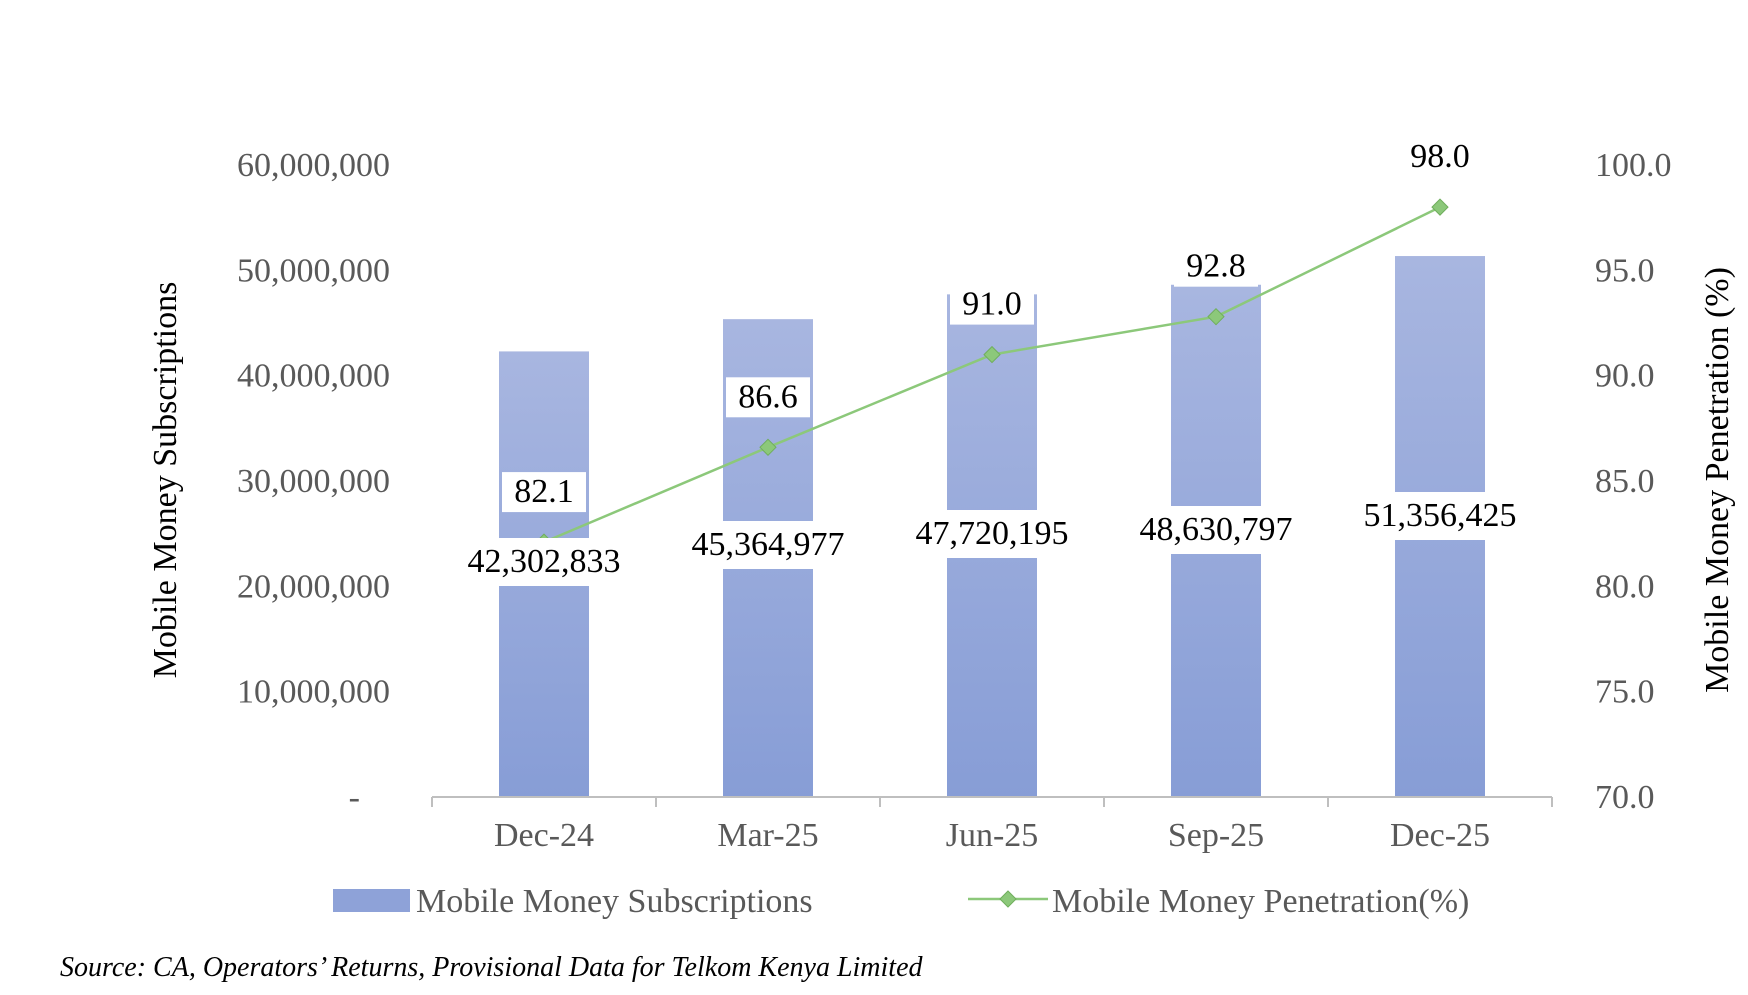 The image size is (1748, 995). What do you see at coordinates (371, 900) in the screenshot?
I see `legend-swatch-subscriptions` at bounding box center [371, 900].